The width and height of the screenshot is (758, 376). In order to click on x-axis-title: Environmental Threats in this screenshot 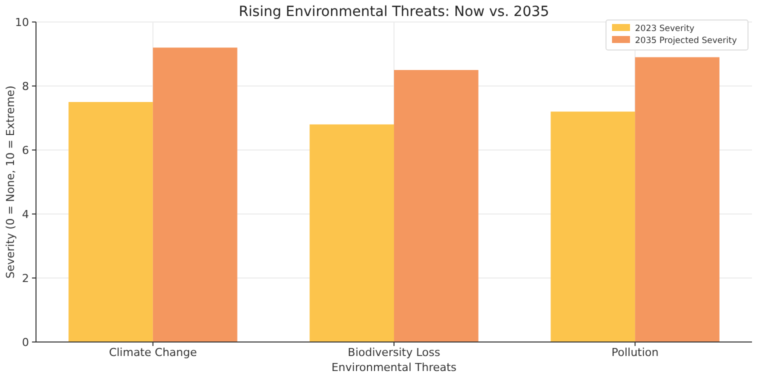, I will do `click(394, 367)`.